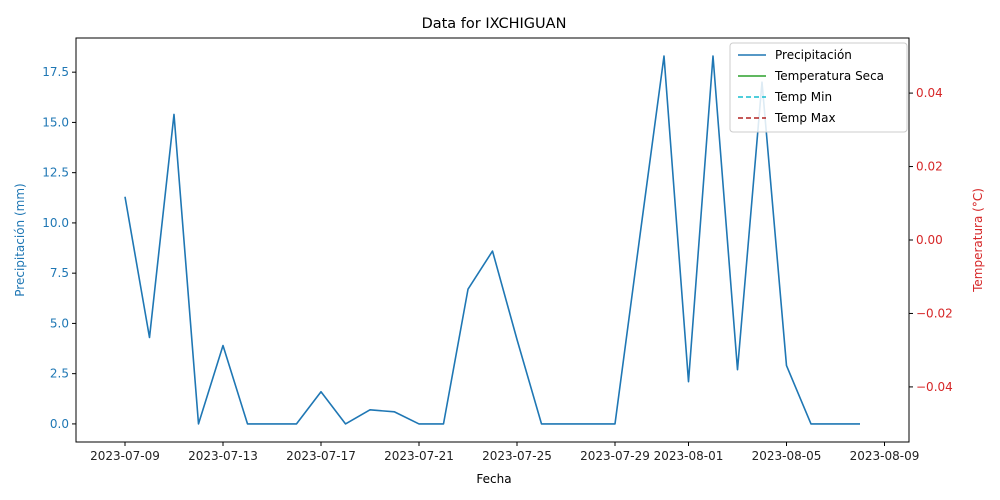 The width and height of the screenshot is (1000, 500). Describe the element at coordinates (321, 456) in the screenshot. I see `x-tick-label: 2023-07-17` at that location.